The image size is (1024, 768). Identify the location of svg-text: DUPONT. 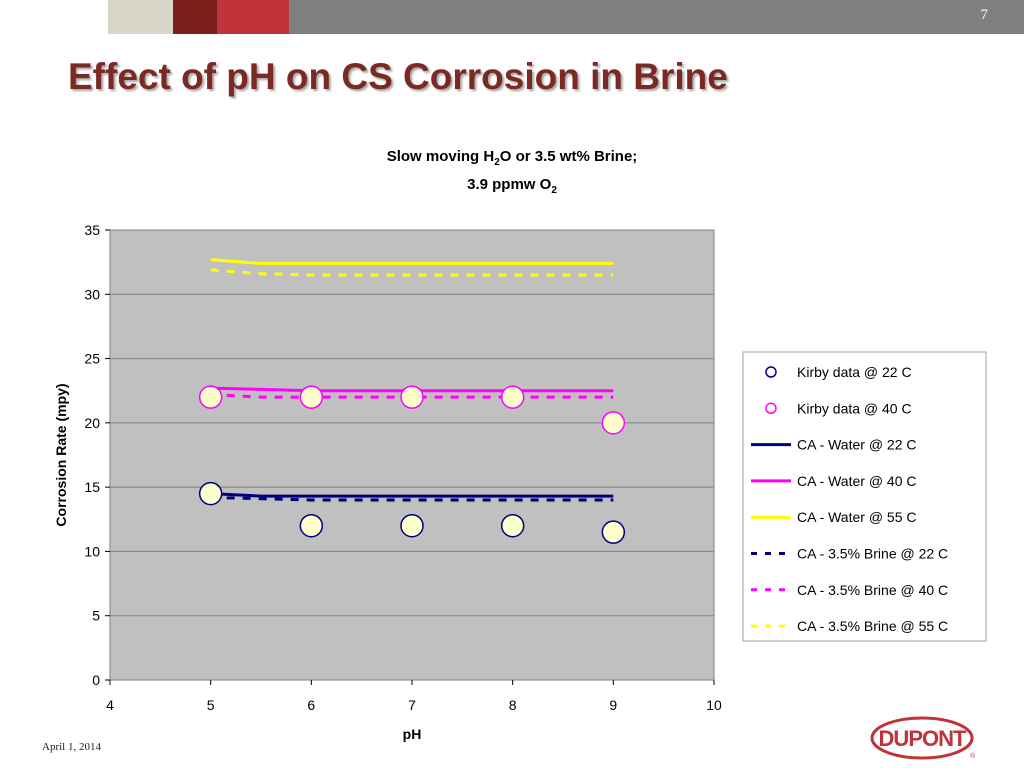
(923, 738).